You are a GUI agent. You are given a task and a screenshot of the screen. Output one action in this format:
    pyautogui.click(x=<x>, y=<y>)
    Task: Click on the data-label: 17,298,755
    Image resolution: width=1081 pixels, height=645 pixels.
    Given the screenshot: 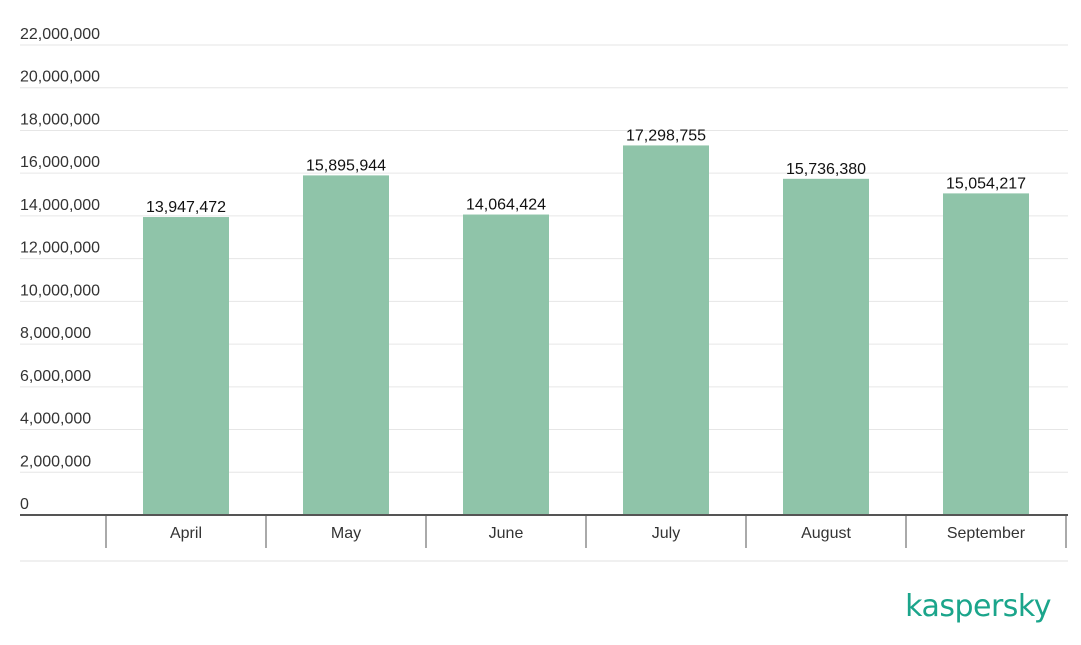 What is the action you would take?
    pyautogui.click(x=666, y=135)
    